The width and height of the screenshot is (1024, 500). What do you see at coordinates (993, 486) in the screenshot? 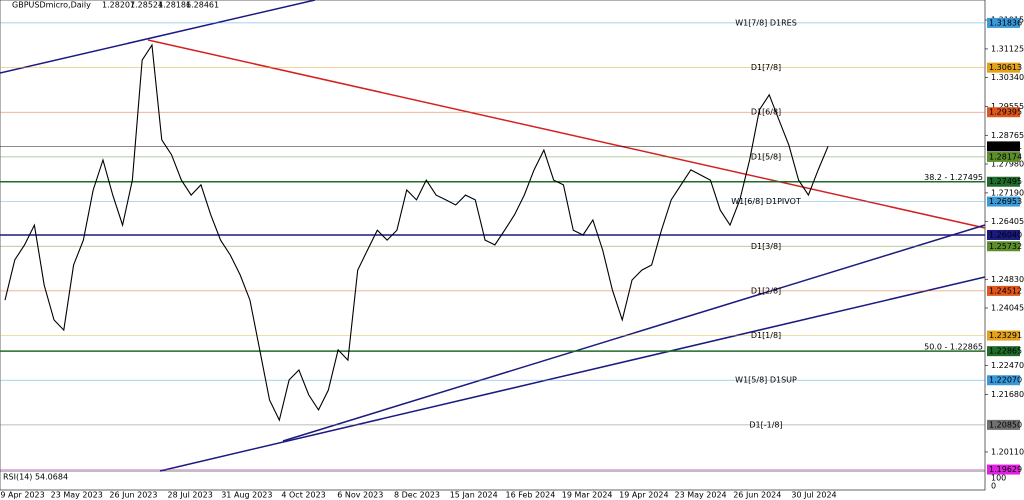
I see `rsi-tick: 0` at bounding box center [993, 486].